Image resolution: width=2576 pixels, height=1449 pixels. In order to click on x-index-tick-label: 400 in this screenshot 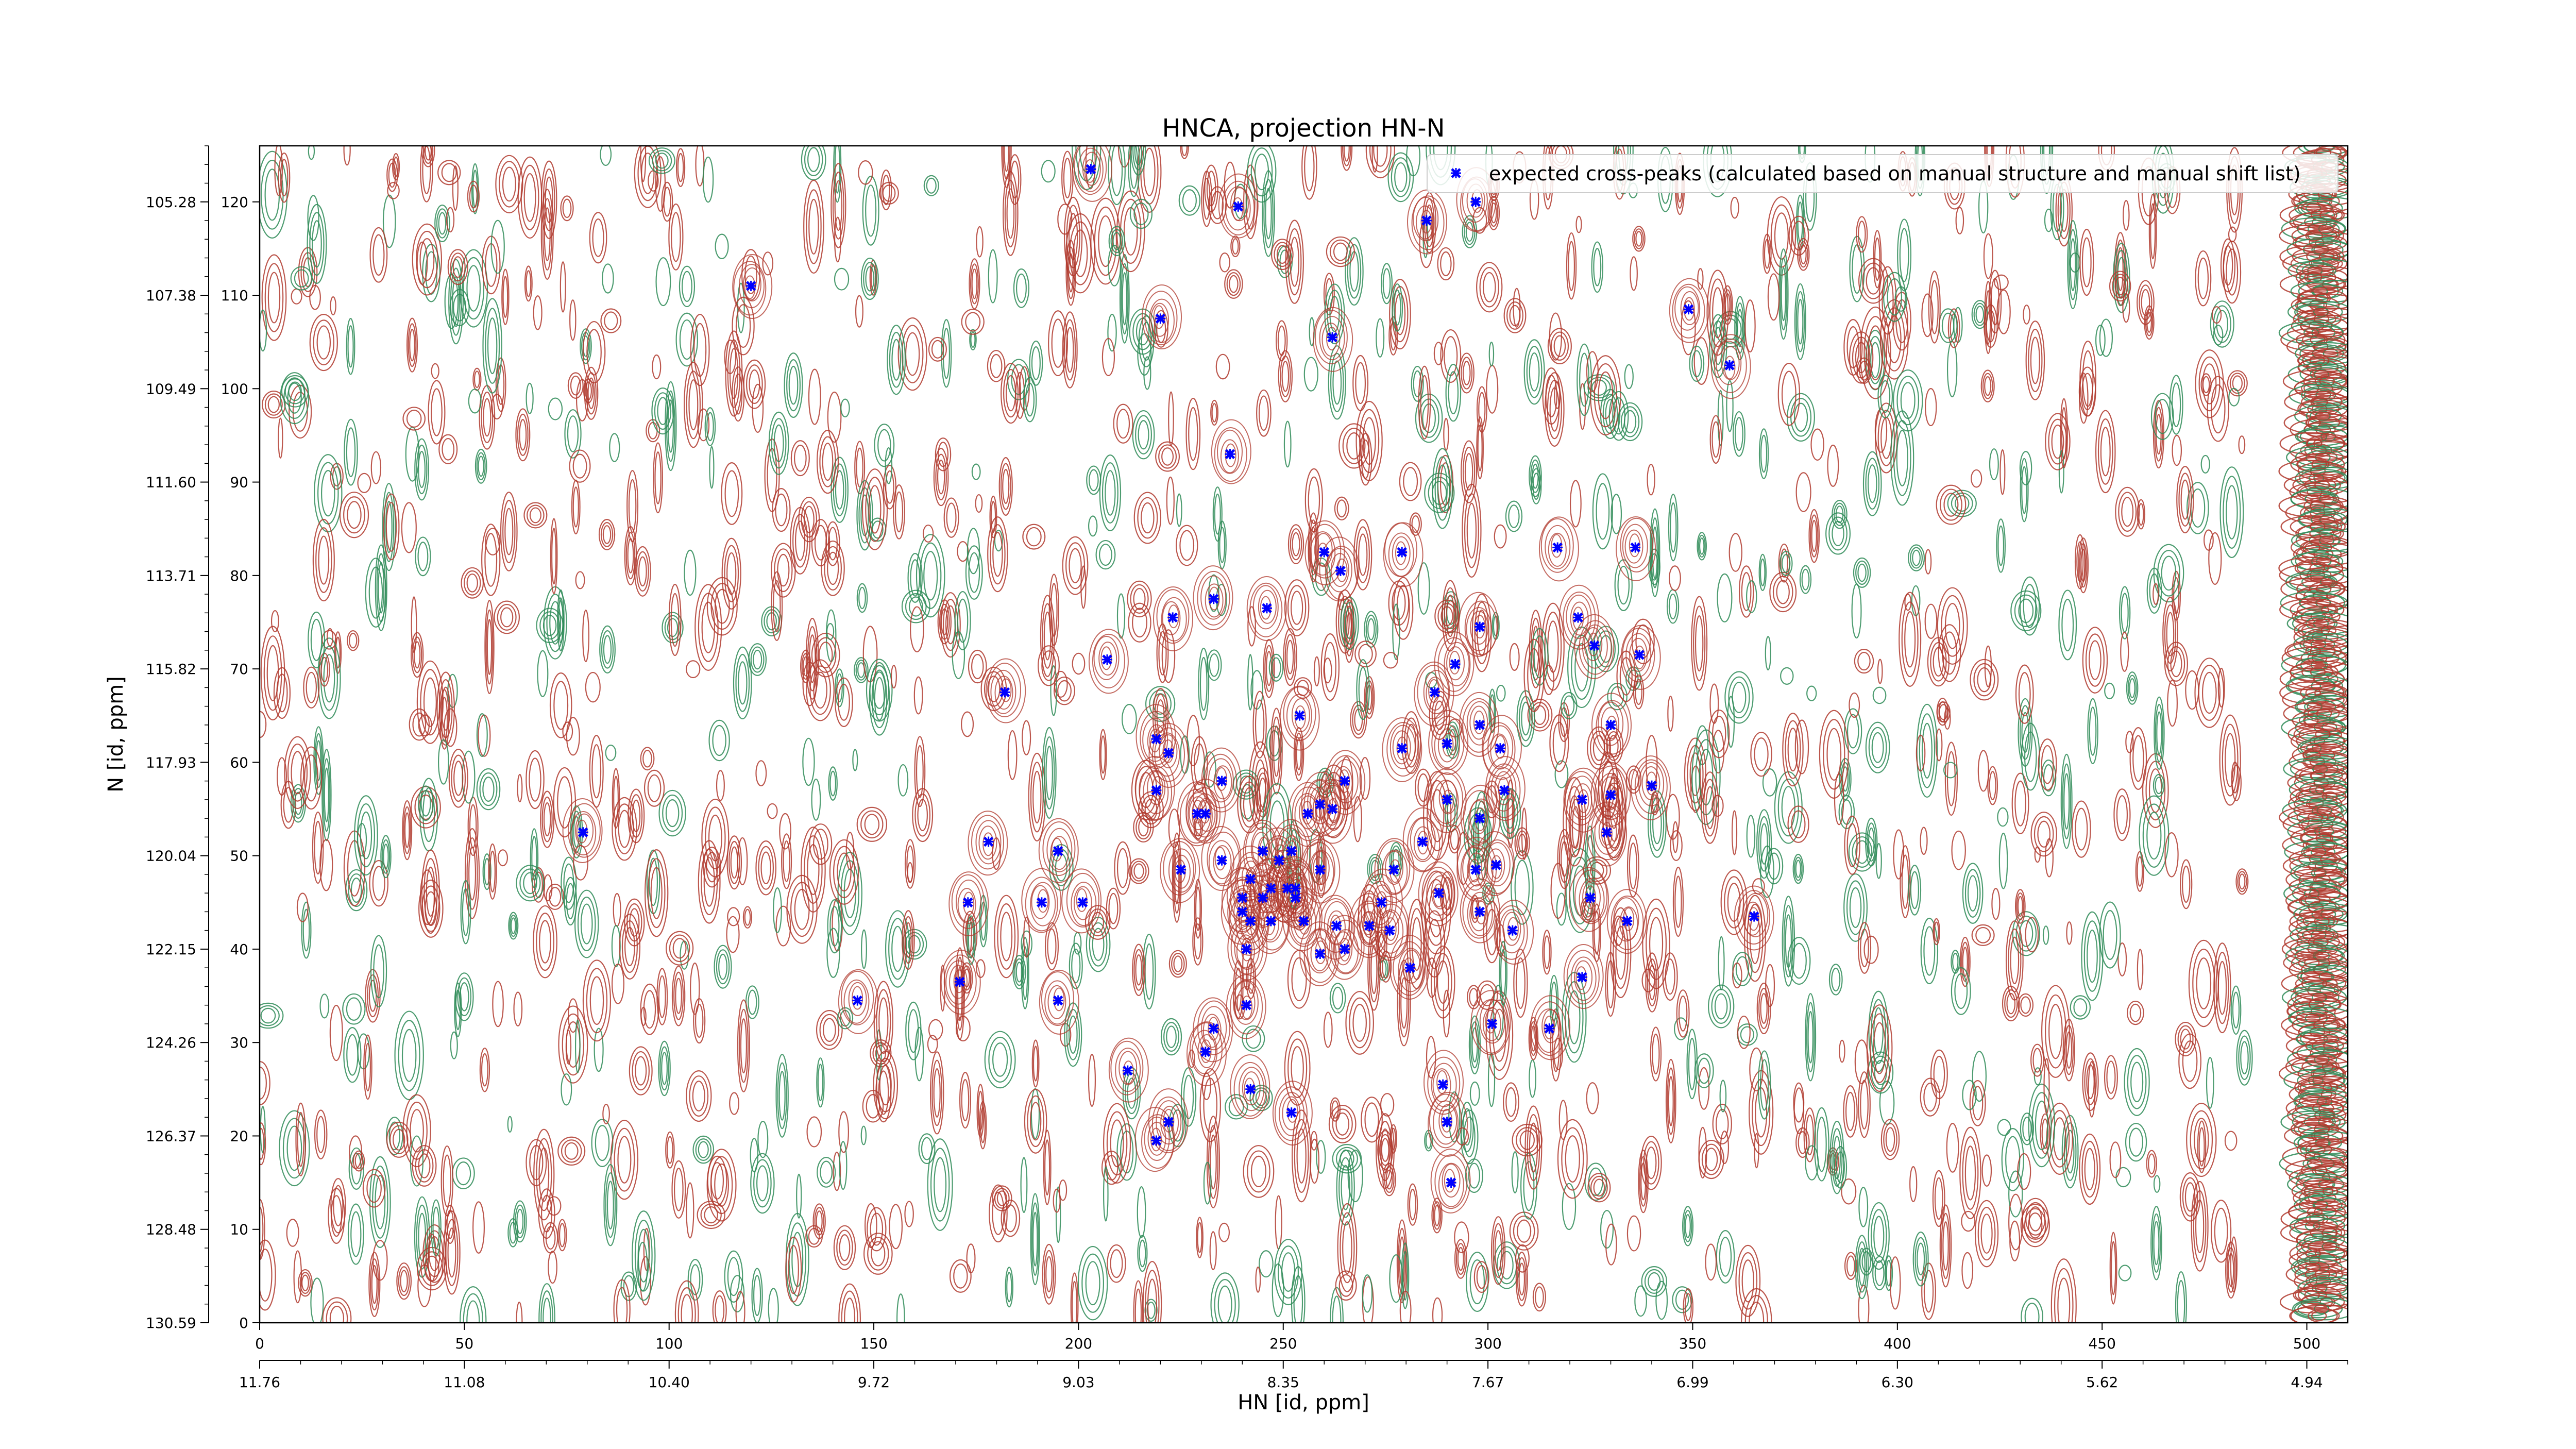, I will do `click(1897, 1343)`.